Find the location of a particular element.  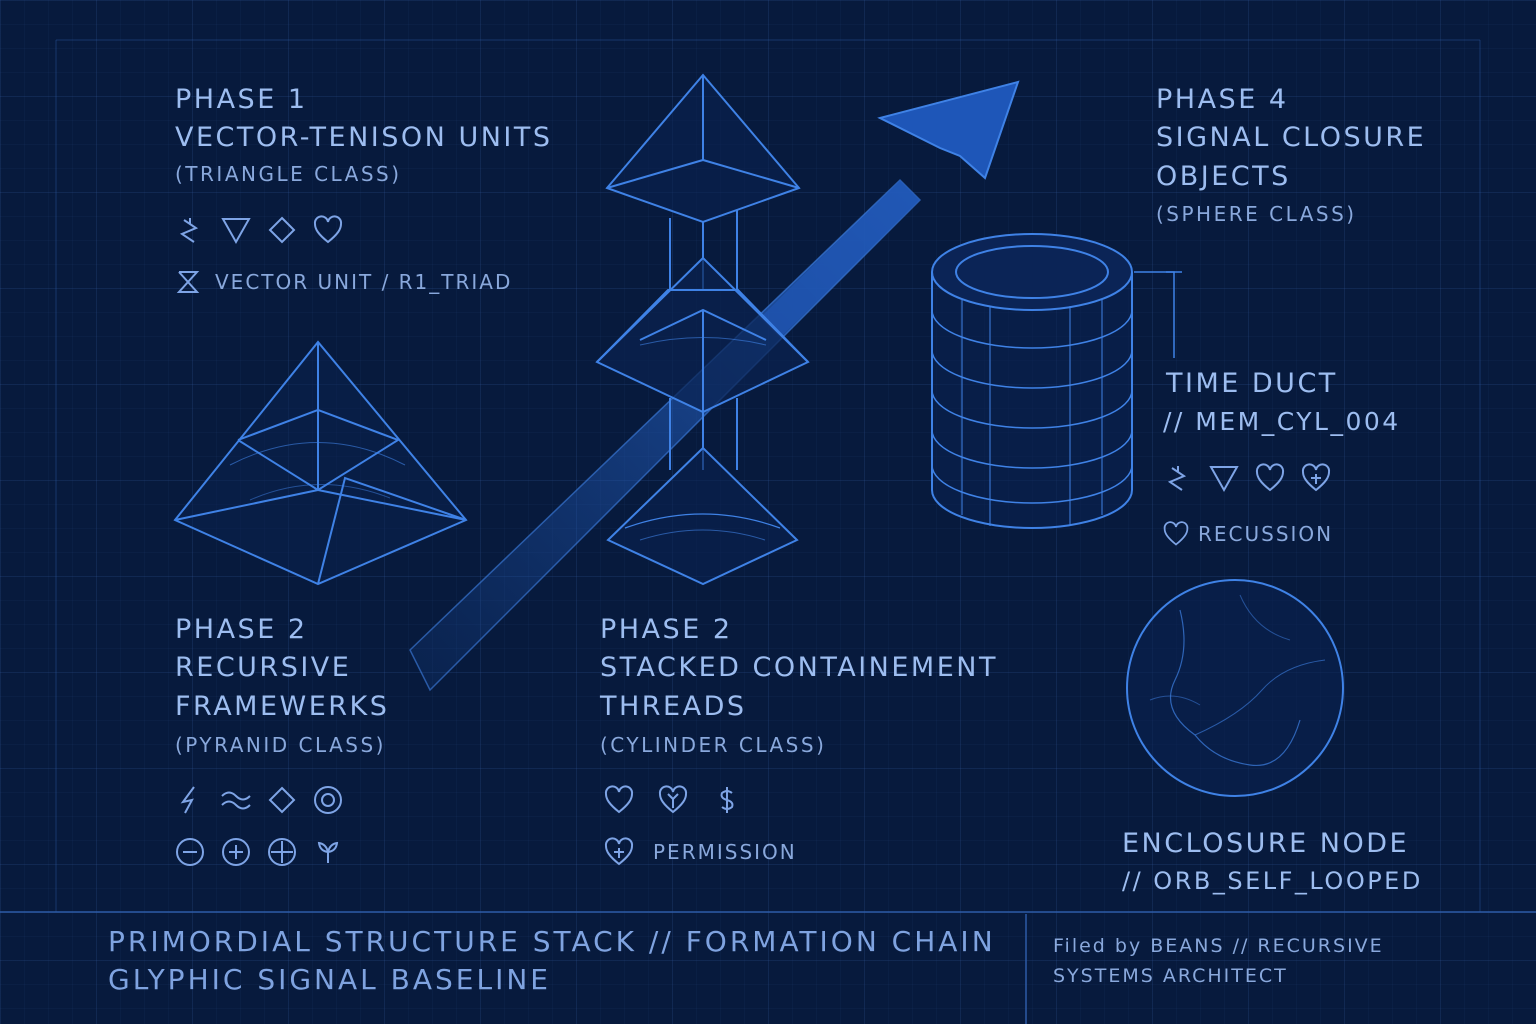

circle-minus-icon is located at coordinates (190, 852).